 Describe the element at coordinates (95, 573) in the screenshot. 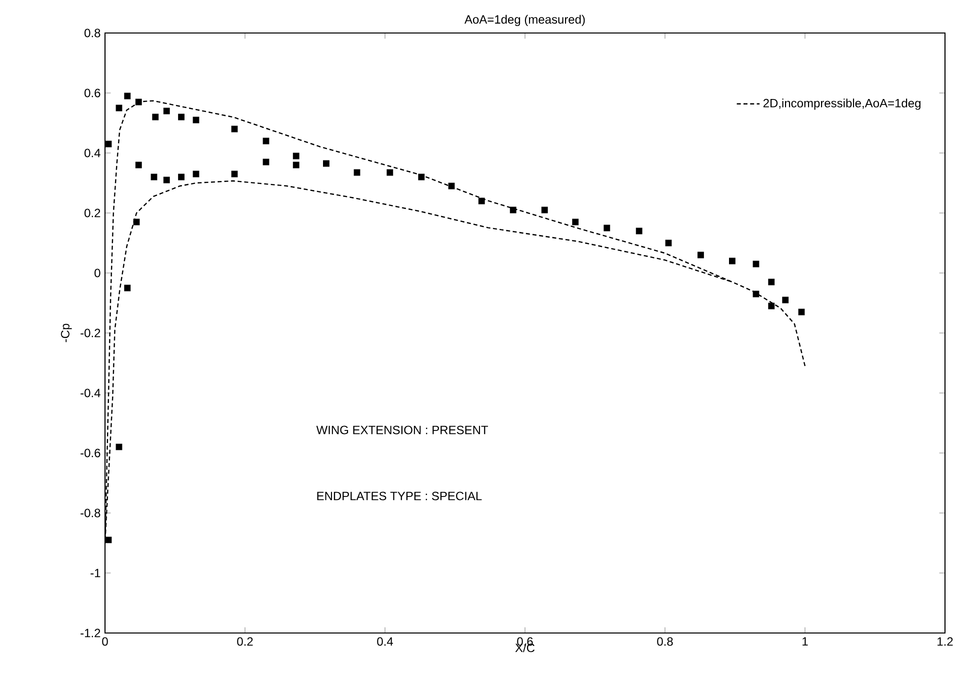

I see `y-tick-label: -1` at that location.